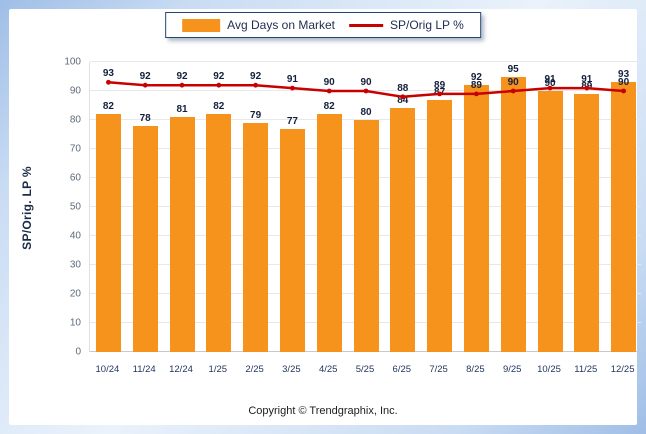 The image size is (646, 434). What do you see at coordinates (27, 208) in the screenshot?
I see `y-axis-title: SP/Orig. LP %` at bounding box center [27, 208].